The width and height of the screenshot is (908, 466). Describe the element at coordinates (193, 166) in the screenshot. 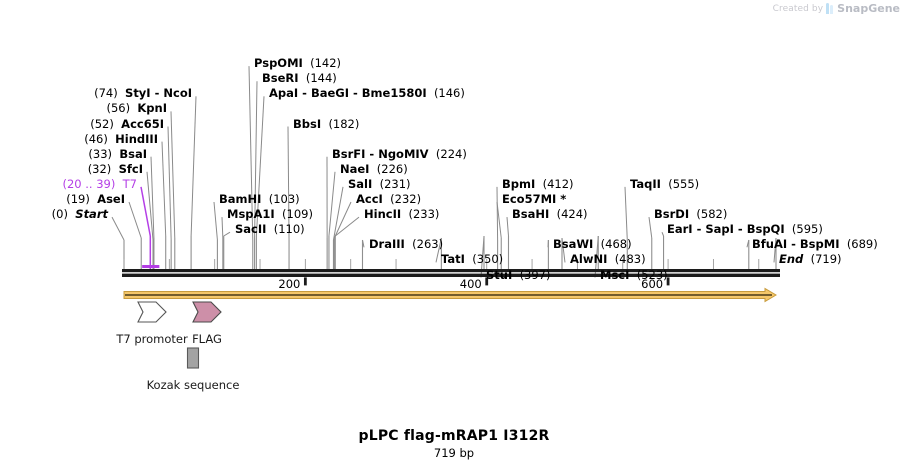

I see `leader-line-styi` at that location.